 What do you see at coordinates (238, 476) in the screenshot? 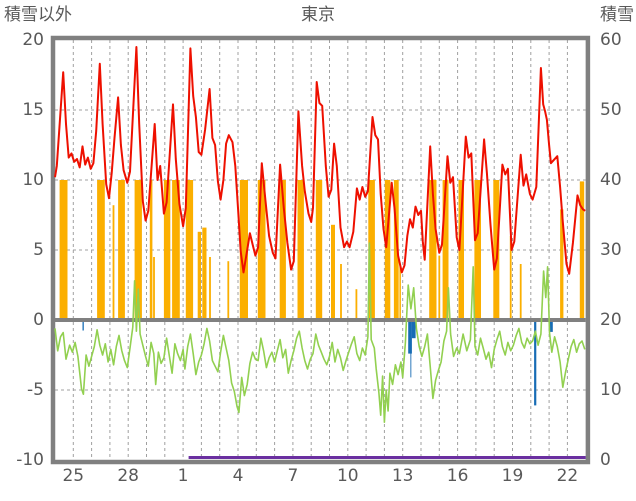
I see `x-tick-4: 4` at bounding box center [238, 476].